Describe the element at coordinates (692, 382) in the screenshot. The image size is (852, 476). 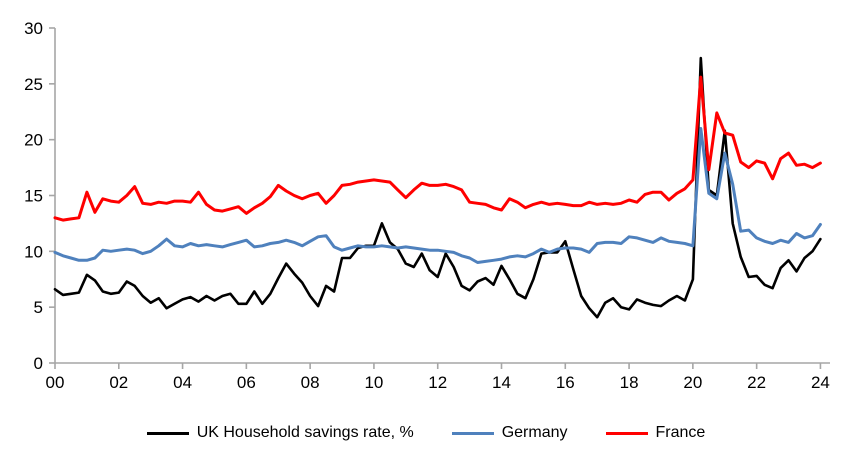
I see `x-tick-label: 20` at that location.